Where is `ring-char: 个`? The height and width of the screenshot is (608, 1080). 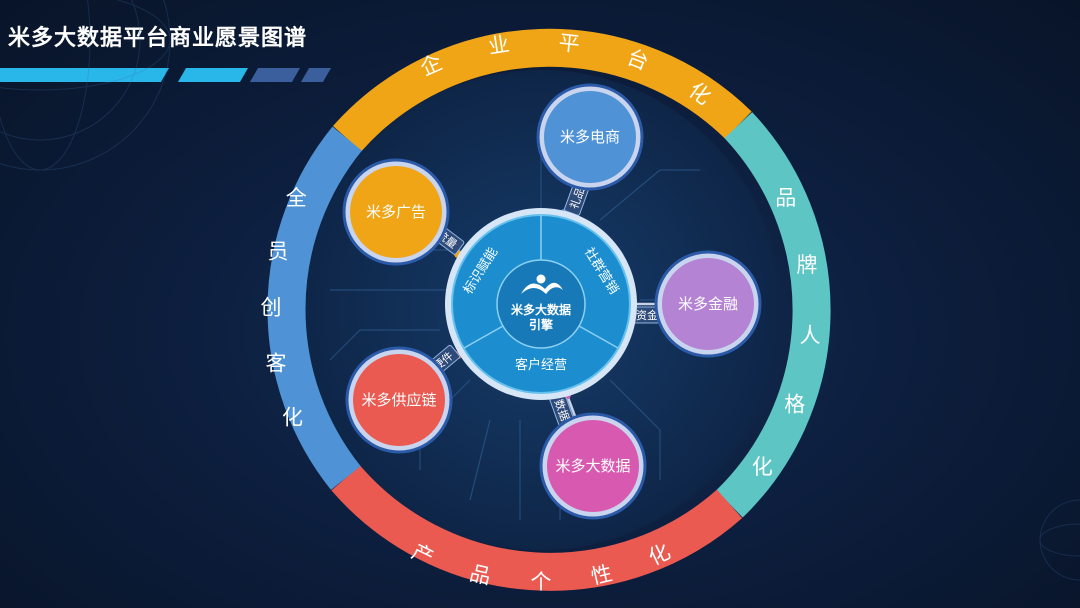
ring-char: 个 is located at coordinates (541, 582).